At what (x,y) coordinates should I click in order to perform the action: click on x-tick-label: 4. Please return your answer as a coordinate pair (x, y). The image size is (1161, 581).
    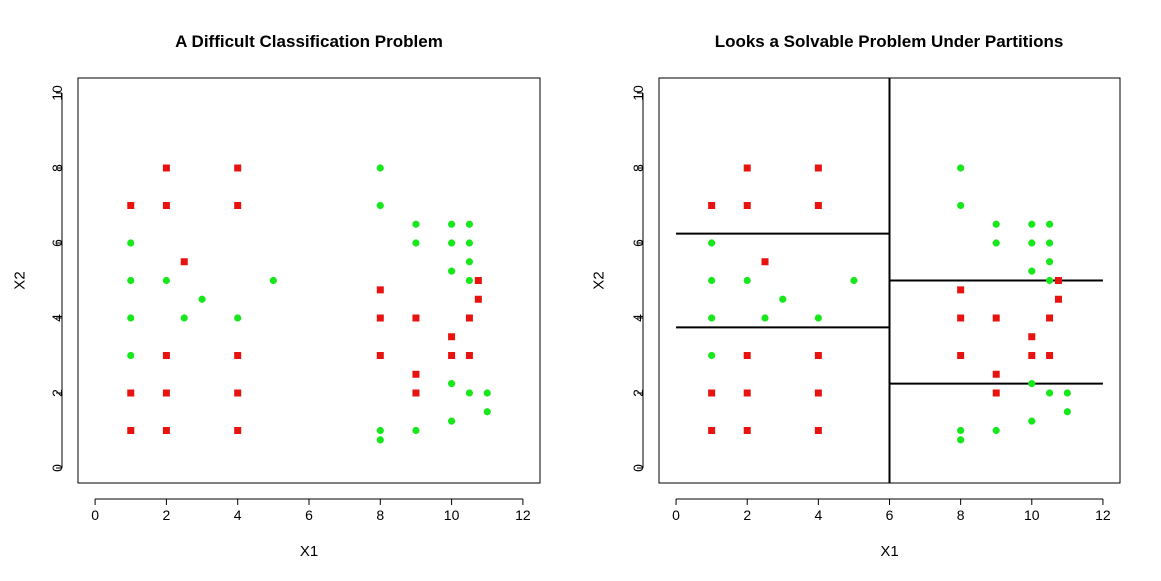
    Looking at the image, I should click on (238, 515).